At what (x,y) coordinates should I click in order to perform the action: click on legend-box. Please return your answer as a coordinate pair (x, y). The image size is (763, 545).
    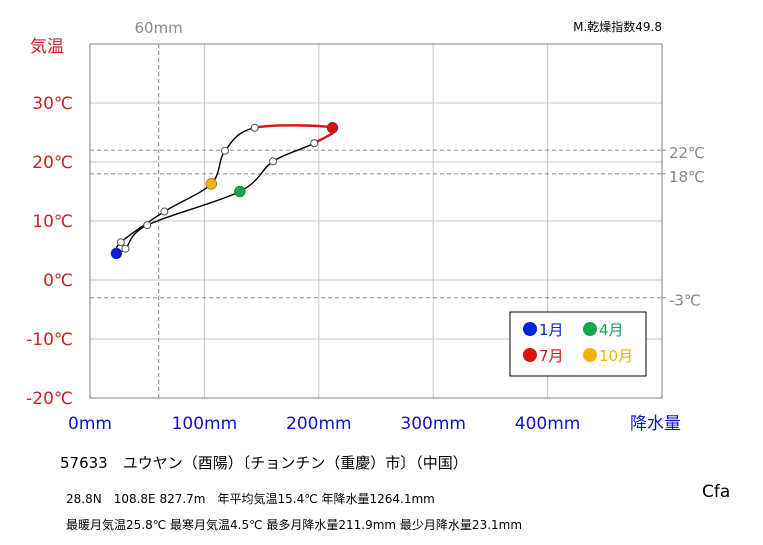
    Looking at the image, I should click on (578, 344).